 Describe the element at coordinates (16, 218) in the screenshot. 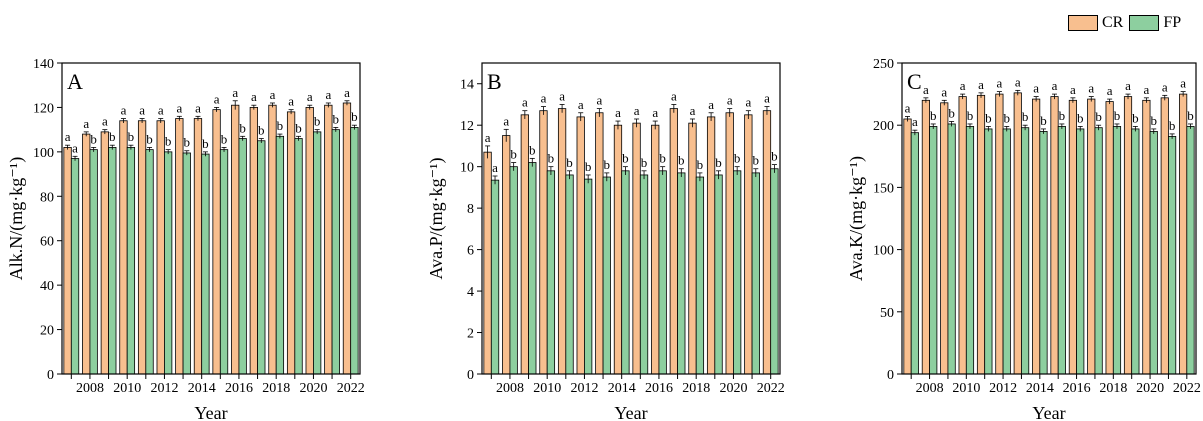

I see `y-axis-title-a: Alk.N/(mg·kg⁻¹)` at that location.